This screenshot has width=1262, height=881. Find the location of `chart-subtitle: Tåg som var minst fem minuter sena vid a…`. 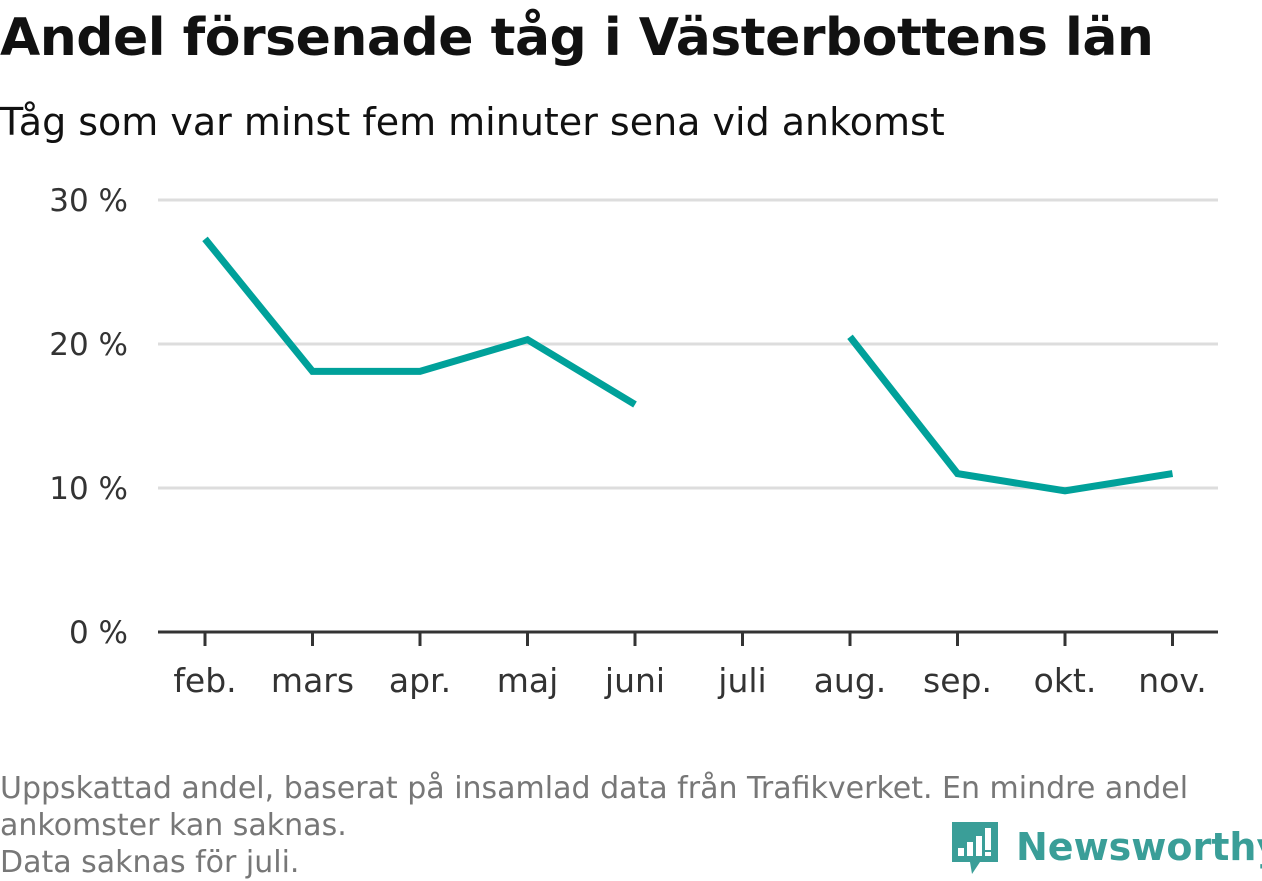

chart-subtitle: Tåg som var minst fem minuter sena vid a… is located at coordinates (472, 122).